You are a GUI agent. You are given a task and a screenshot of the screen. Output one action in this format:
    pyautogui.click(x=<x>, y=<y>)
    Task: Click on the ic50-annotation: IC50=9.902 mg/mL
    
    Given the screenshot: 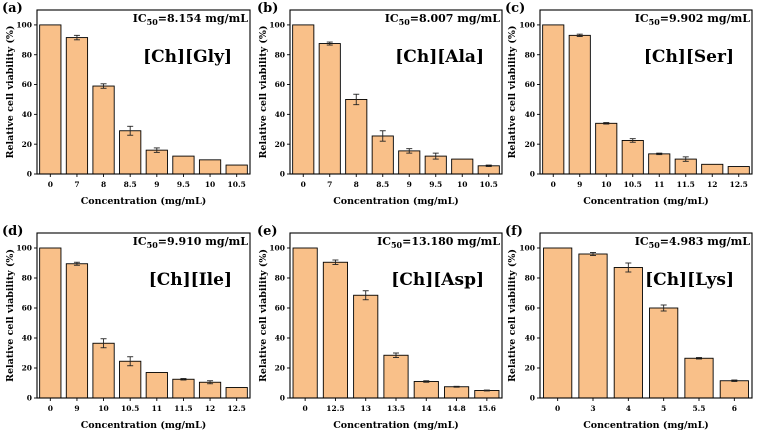 What is the action you would take?
    pyautogui.click(x=693, y=19)
    